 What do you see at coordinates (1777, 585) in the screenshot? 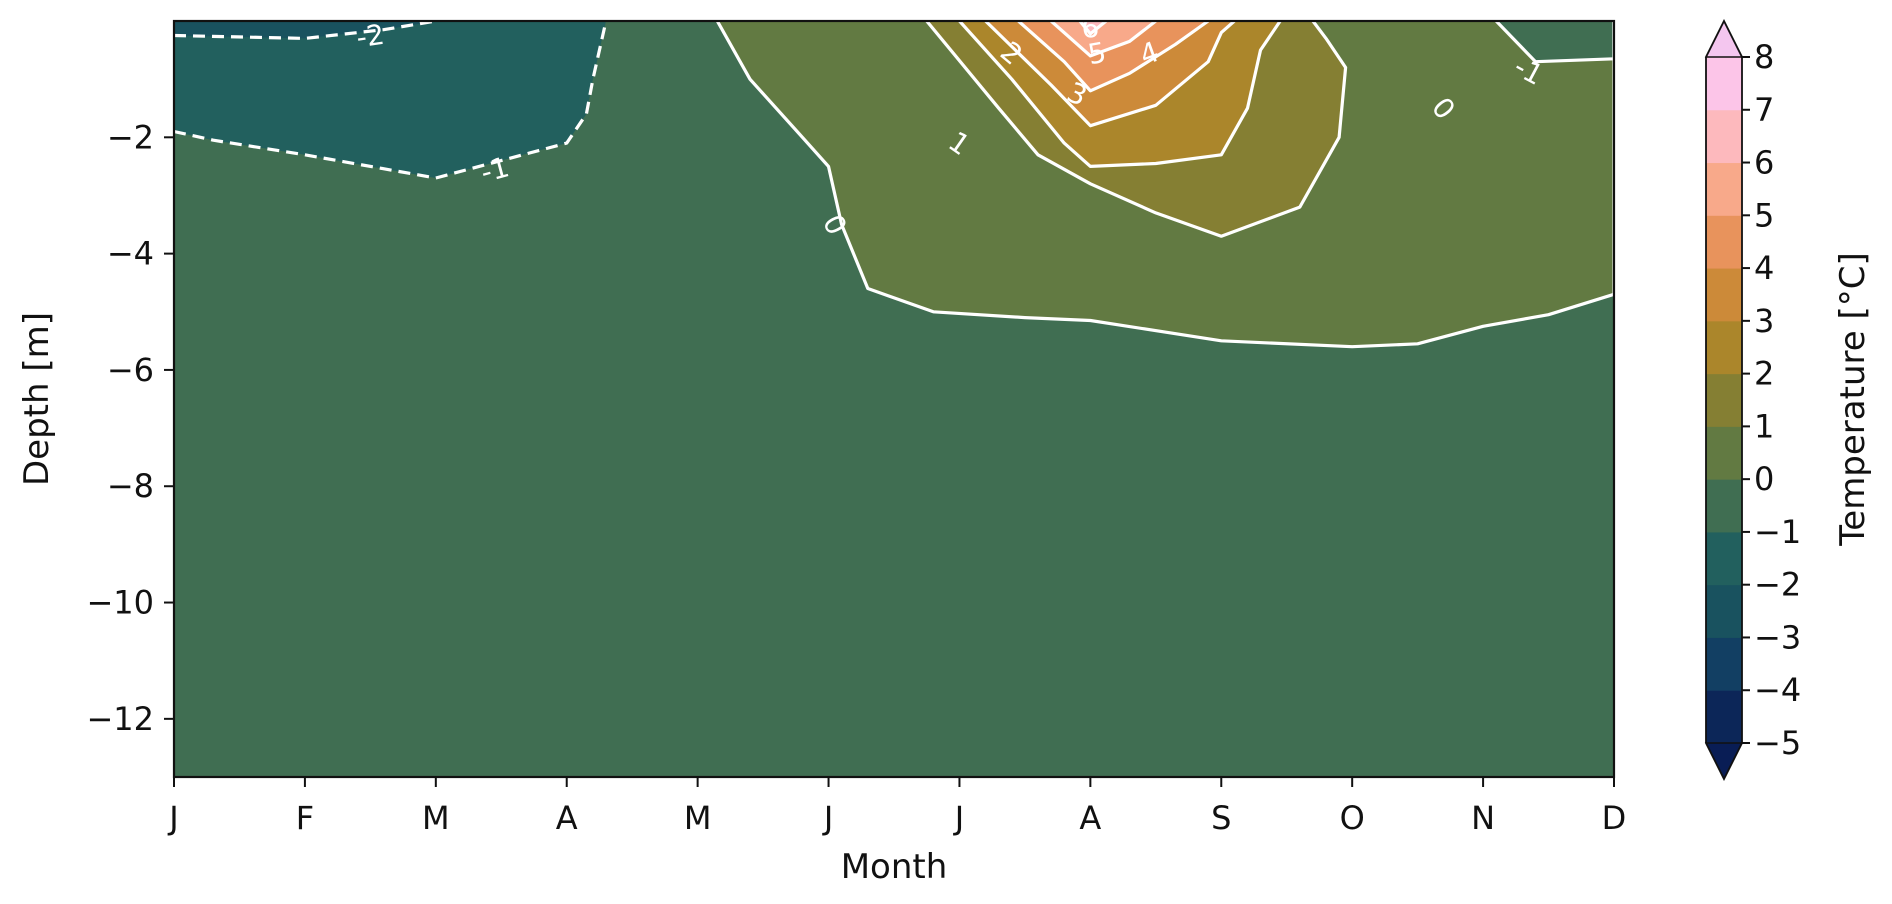
I see `colorbar-tick-label: −2` at bounding box center [1777, 585].